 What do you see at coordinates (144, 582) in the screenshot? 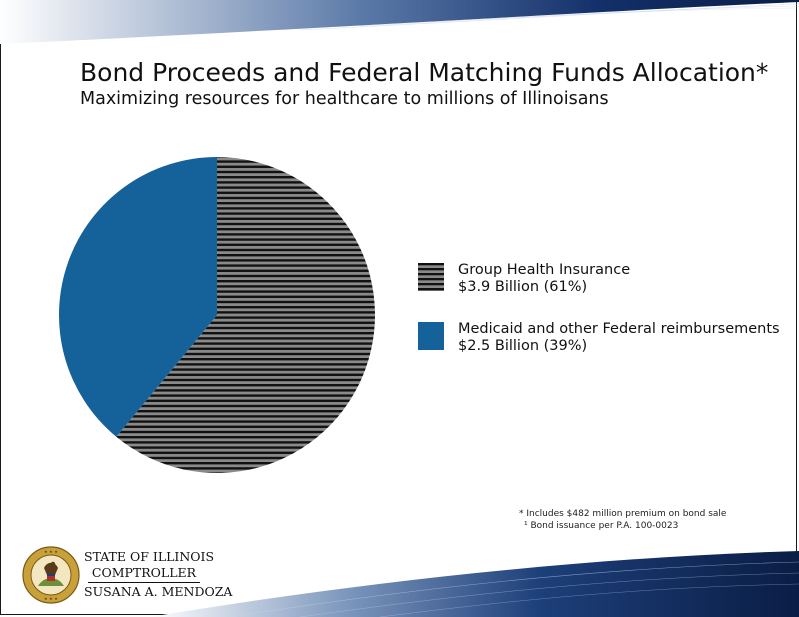
I see `signature-divider` at bounding box center [144, 582].